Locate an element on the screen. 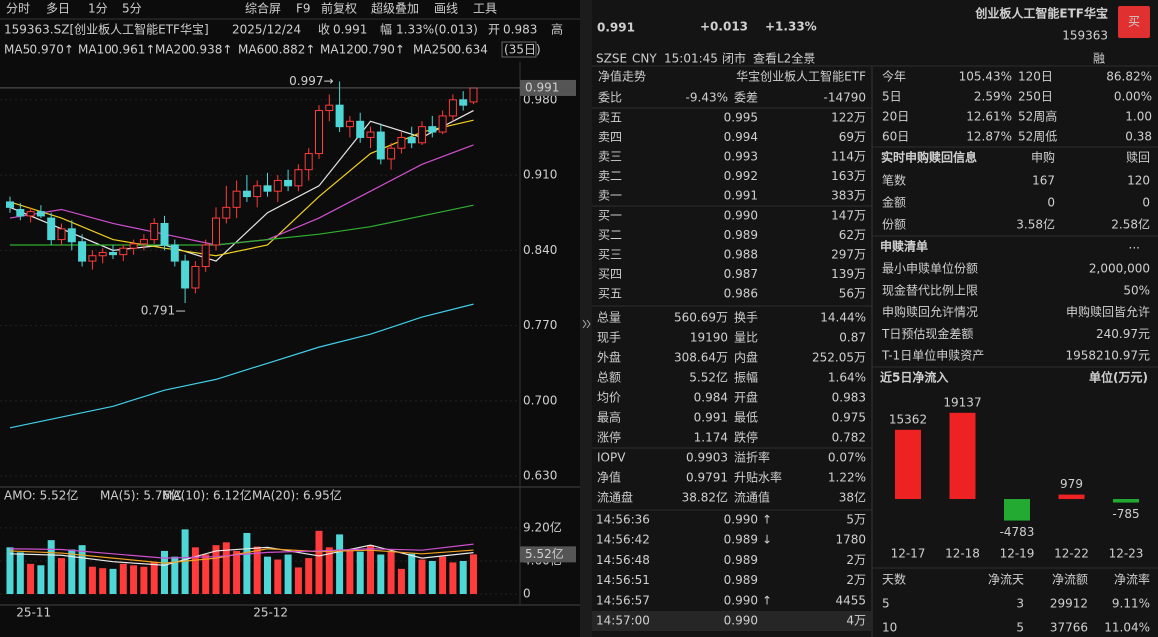 The image size is (1158, 637). level-volume: 62万 is located at coordinates (852, 235).